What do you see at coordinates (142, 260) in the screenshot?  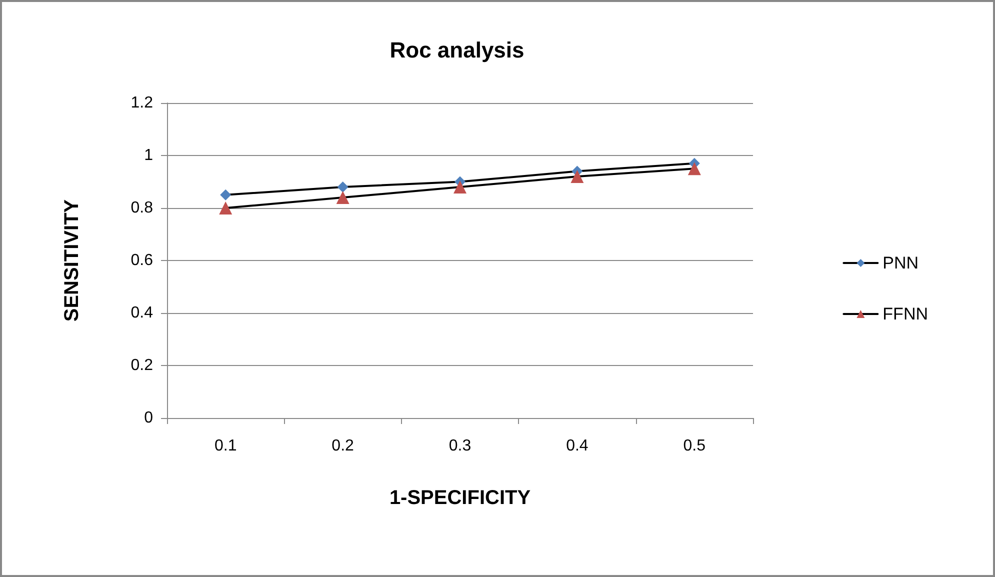 I see `y-tick-label: 0.6` at bounding box center [142, 260].